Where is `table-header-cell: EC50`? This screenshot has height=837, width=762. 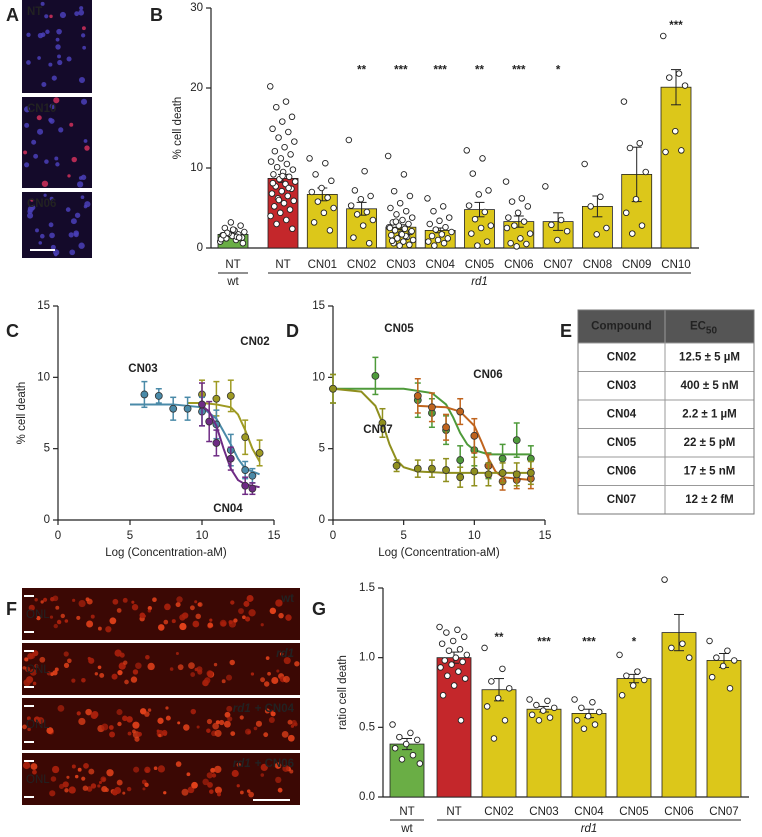 table-header-cell: EC50 is located at coordinates (704, 329).